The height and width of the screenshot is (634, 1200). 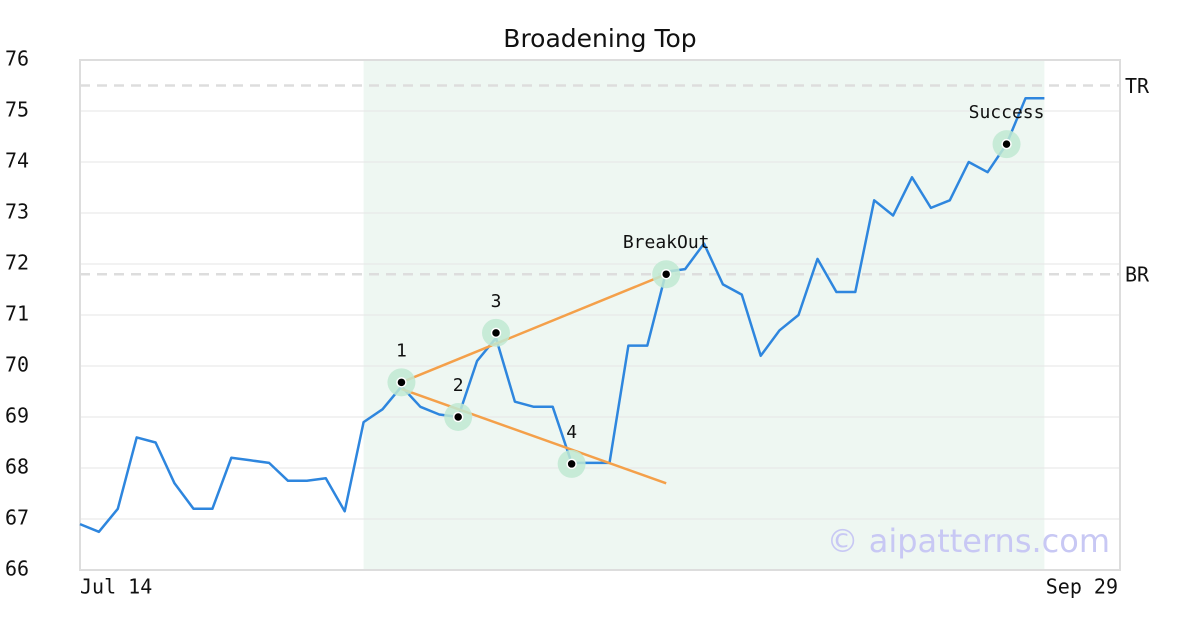 I want to click on y-tick-label: 66, so click(x=17, y=569).